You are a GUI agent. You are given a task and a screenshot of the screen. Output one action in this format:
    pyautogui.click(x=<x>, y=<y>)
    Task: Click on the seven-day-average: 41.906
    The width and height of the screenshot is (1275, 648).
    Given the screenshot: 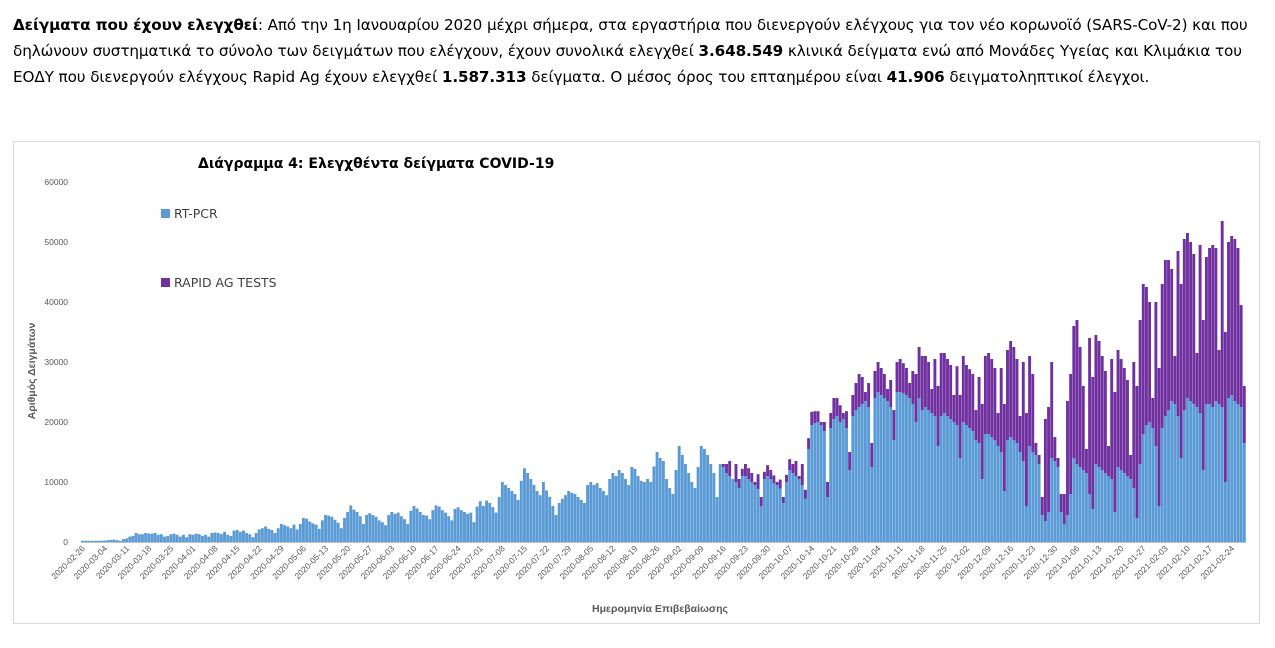 What is the action you would take?
    pyautogui.click(x=915, y=77)
    